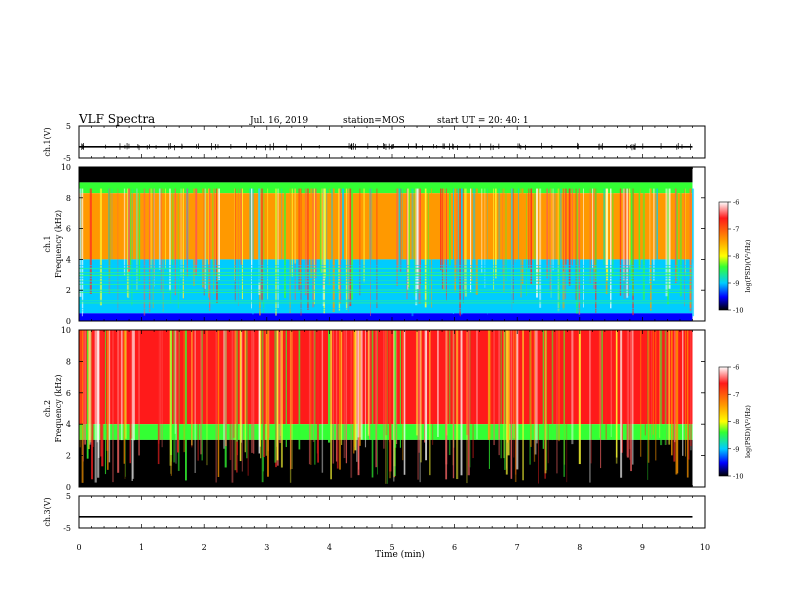 The image size is (792, 612). Describe the element at coordinates (393, 547) in the screenshot. I see `time-axis: 0 1 2 3 4 5 6 7 8 9 10` at that location.